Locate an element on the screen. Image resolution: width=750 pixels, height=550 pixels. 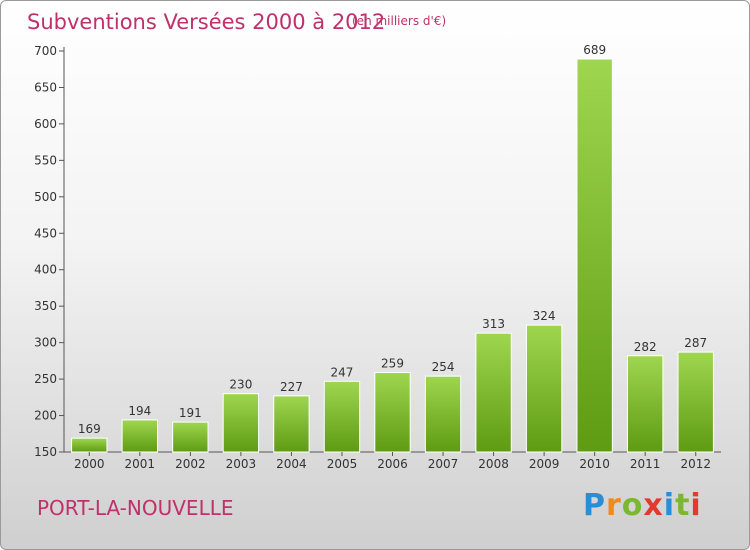
data-label: 191 is located at coordinates (190, 413).